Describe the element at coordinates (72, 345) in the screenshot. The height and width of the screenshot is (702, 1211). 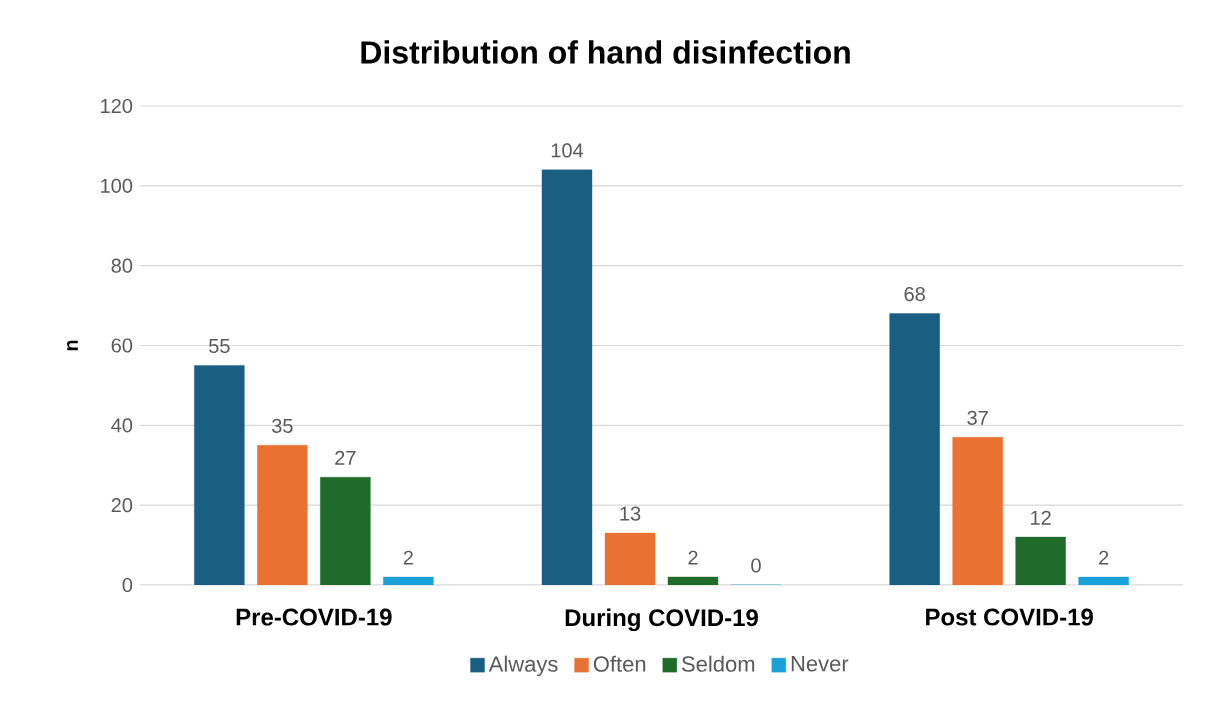
I see `y-axis-title: n` at that location.